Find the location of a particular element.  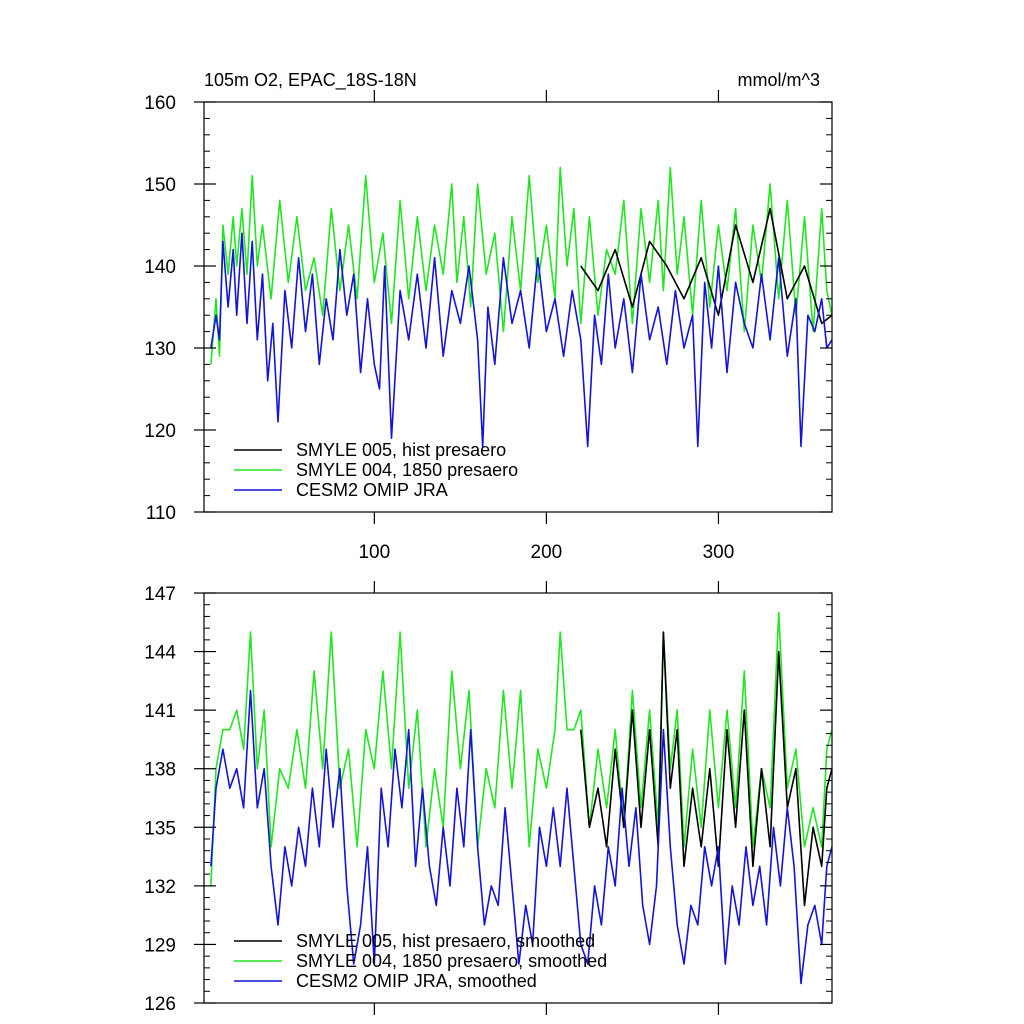

y-tick-label: 147 is located at coordinates (160, 594).